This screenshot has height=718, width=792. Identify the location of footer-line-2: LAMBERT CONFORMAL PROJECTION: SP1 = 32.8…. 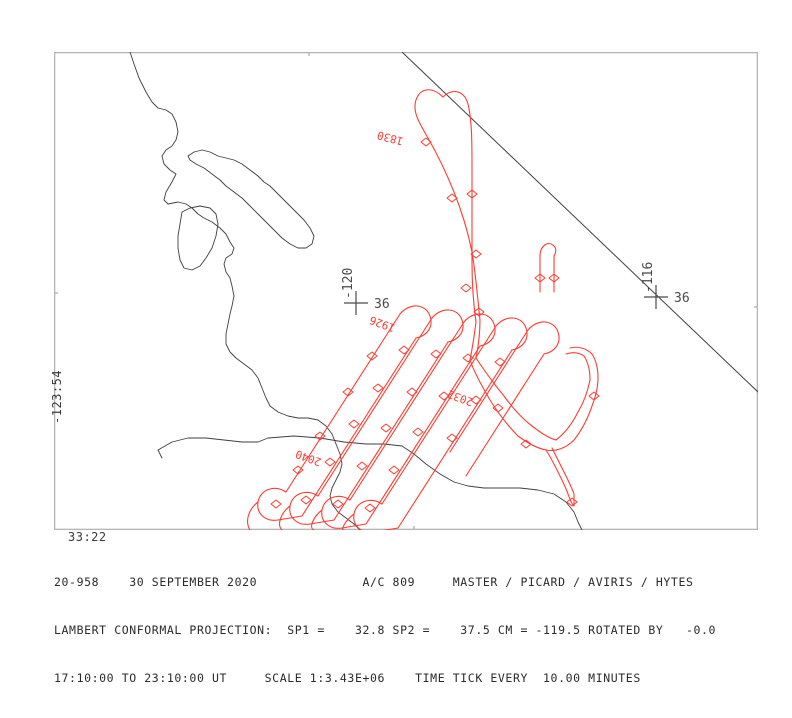
(385, 630).